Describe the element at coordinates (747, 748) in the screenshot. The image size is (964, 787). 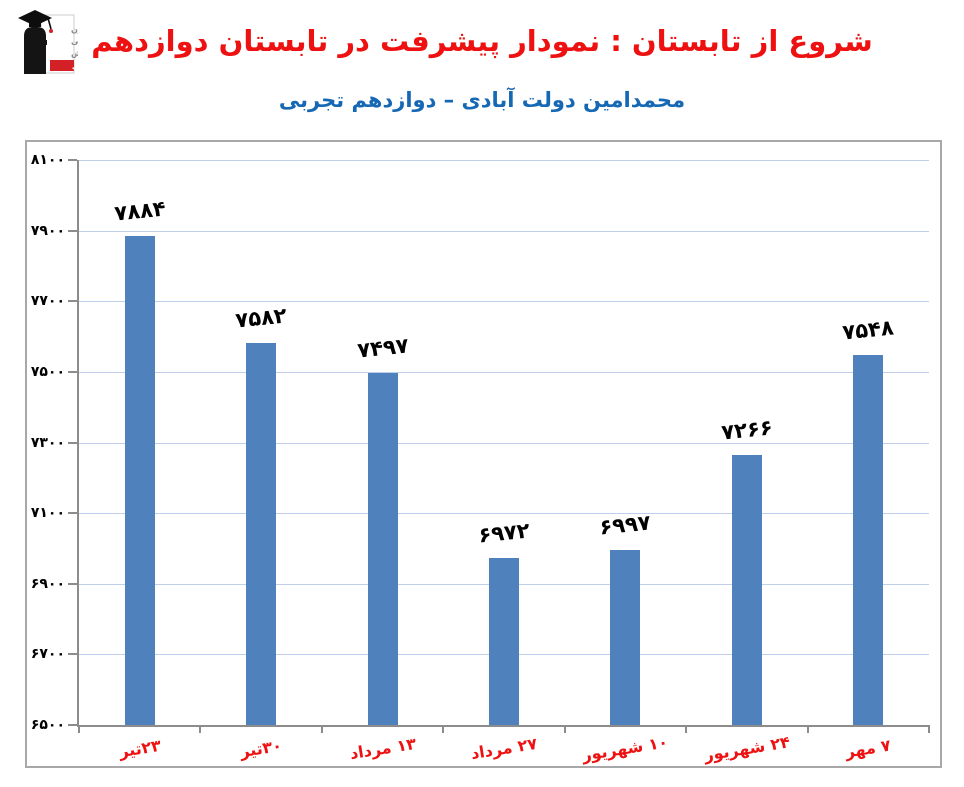
I see `x-axis-label: ۲۴ شهریور` at that location.